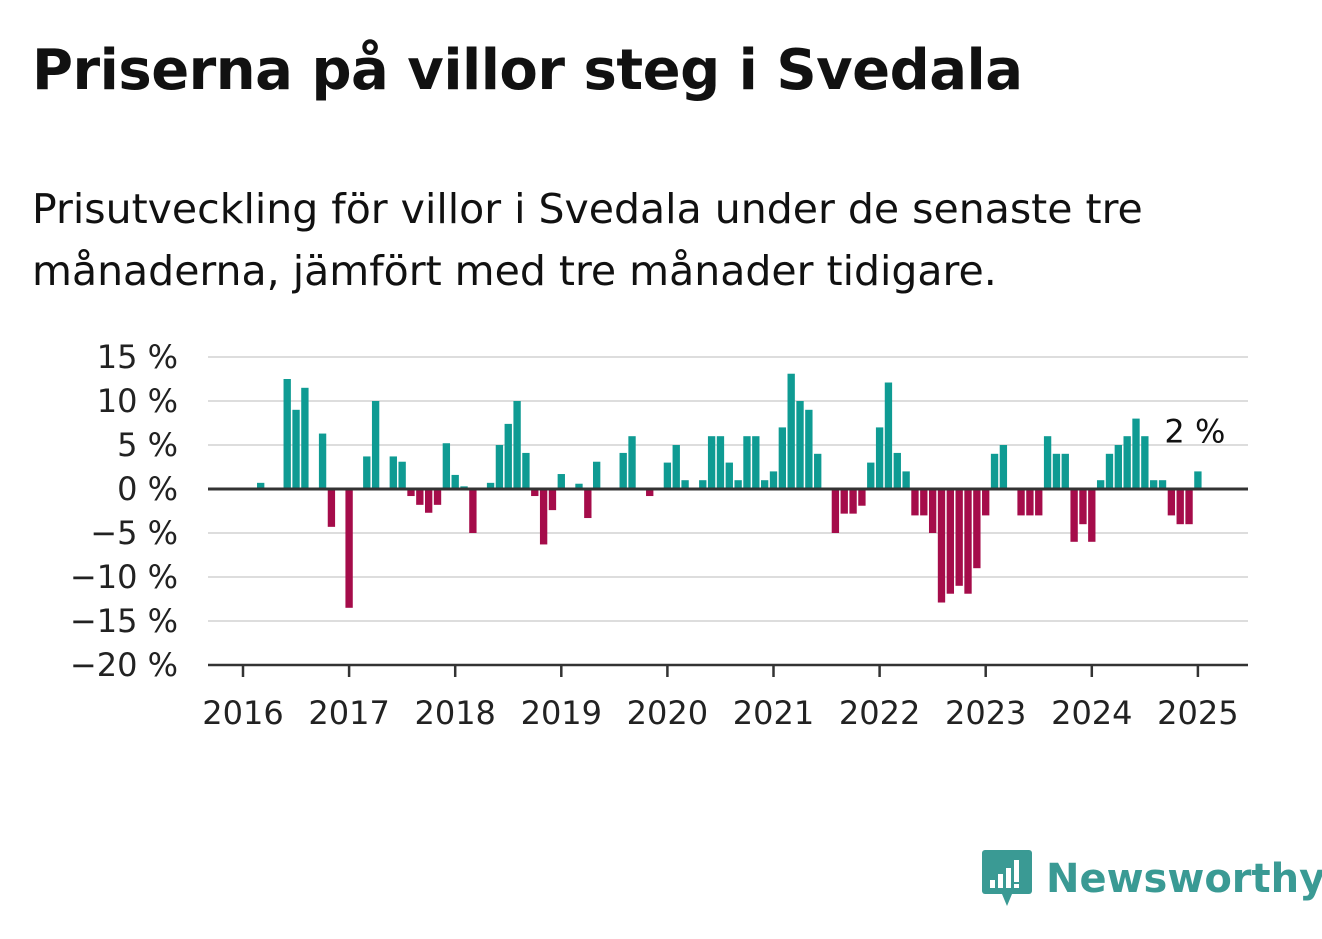 This screenshot has width=1322, height=939. What do you see at coordinates (527, 70) in the screenshot?
I see `page-title: Priserna på villor steg i Svedala` at bounding box center [527, 70].